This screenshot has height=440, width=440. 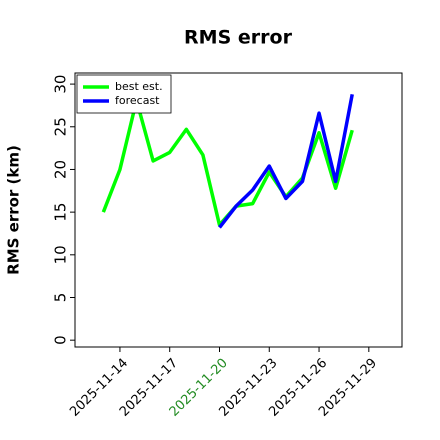 What do you see at coordinates (238, 38) in the screenshot?
I see `chart-title: RMS error` at bounding box center [238, 38].